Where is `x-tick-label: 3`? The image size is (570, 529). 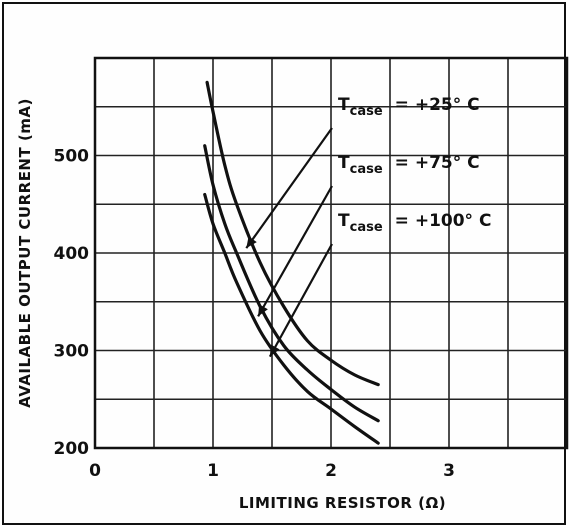 x-tick-label: 3 is located at coordinates (449, 471).